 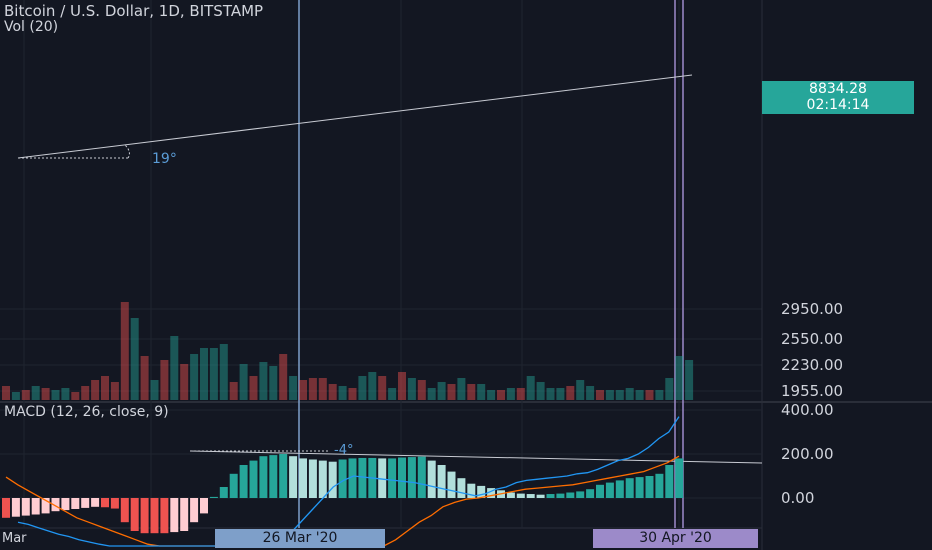 I want to click on last-price-tag: 8834.28, so click(x=838, y=89).